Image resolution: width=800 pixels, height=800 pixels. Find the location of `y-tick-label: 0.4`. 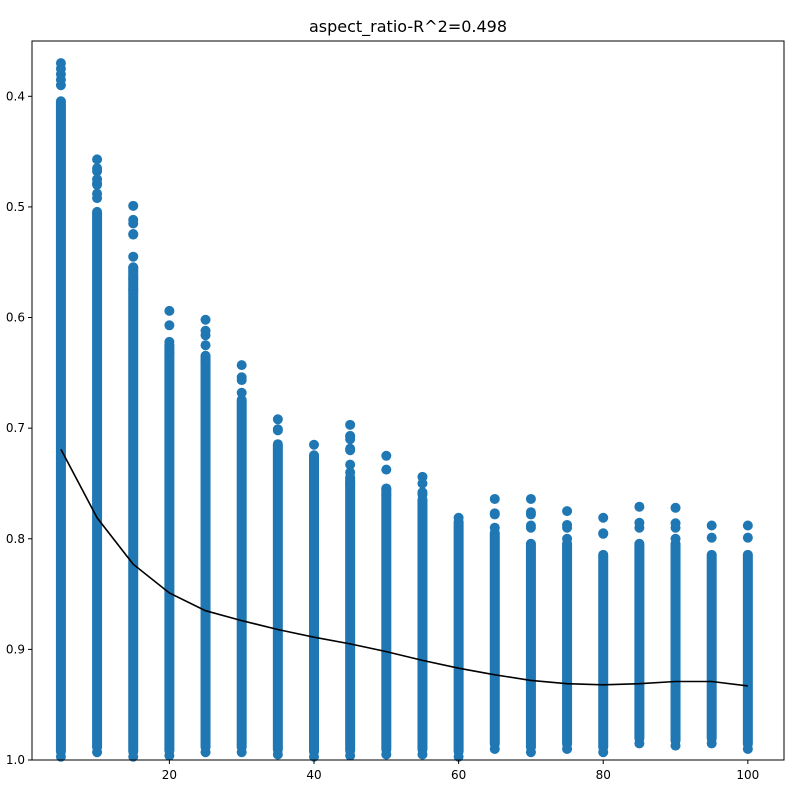

y-tick-label: 0.4 is located at coordinates (15, 96).